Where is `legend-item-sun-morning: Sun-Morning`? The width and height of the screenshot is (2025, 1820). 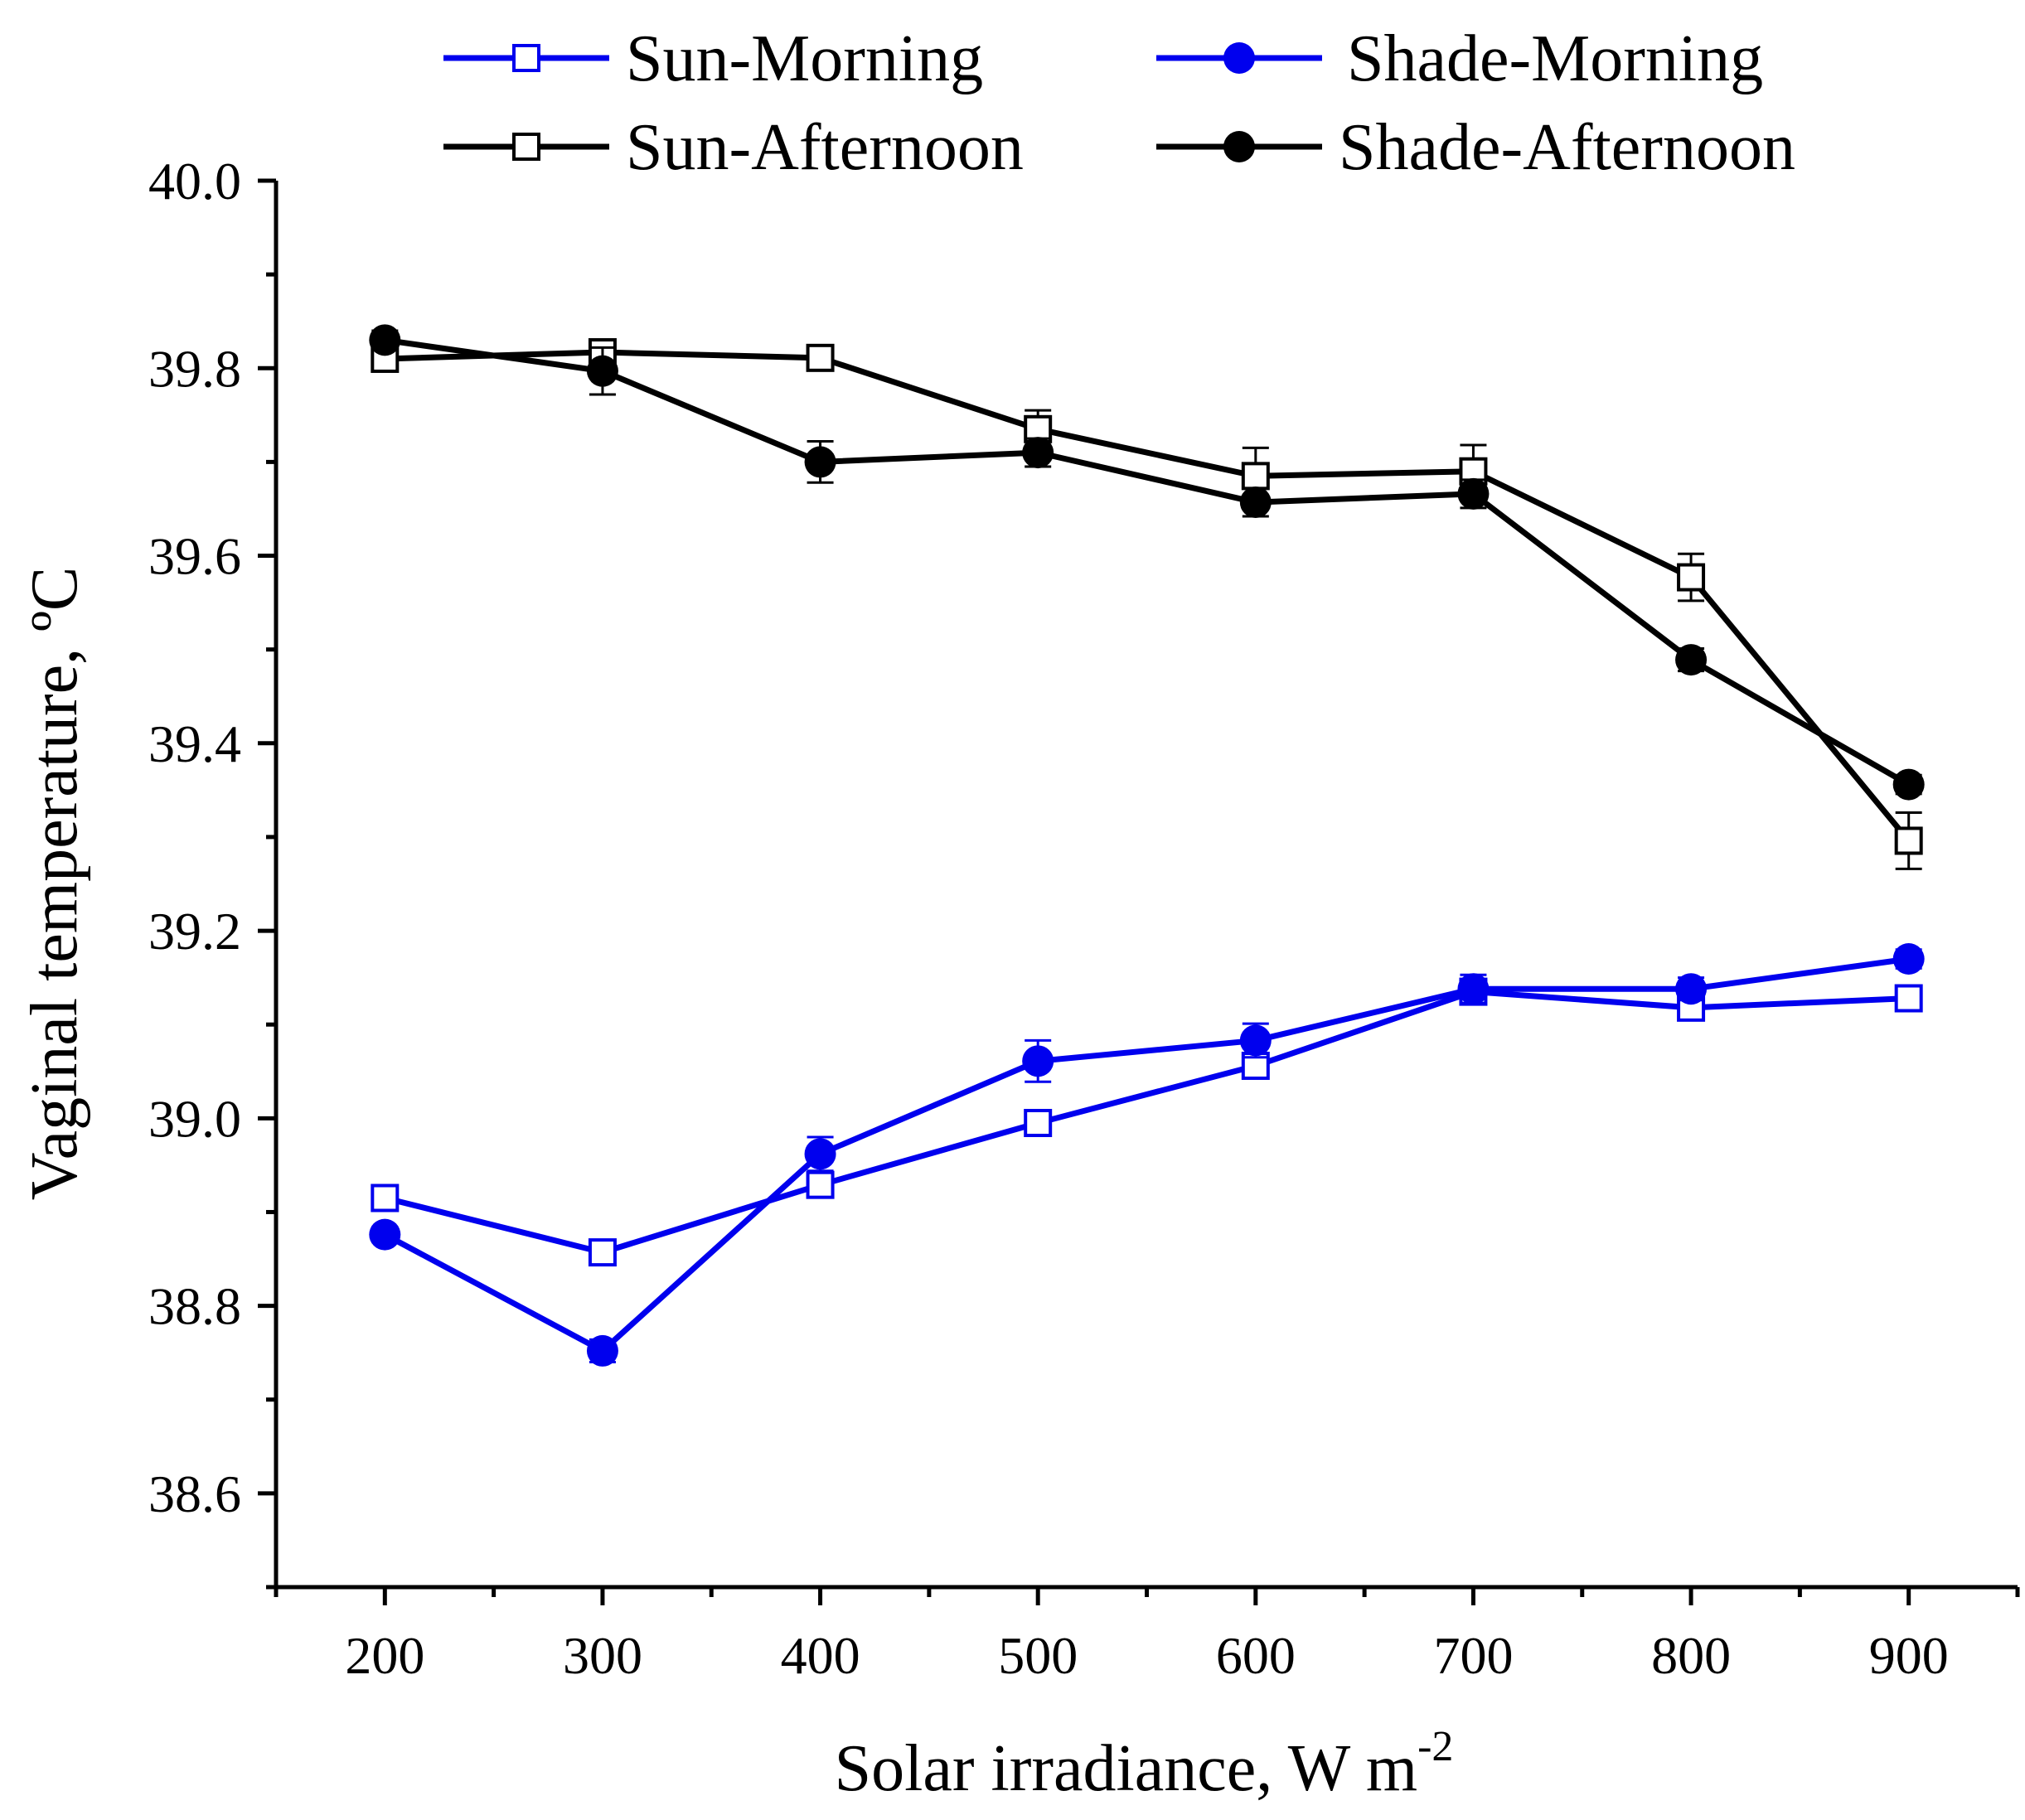
legend-item-sun-morning: Sun-Morning is located at coordinates (713, 58).